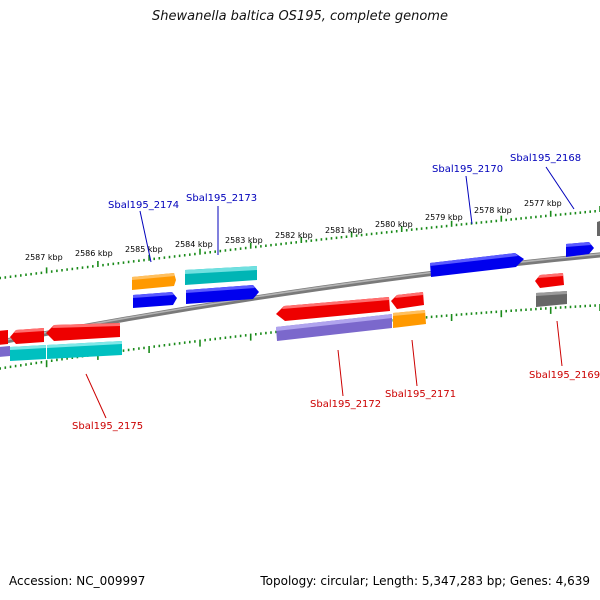  I want to click on forward-genes, so click(366, 264).